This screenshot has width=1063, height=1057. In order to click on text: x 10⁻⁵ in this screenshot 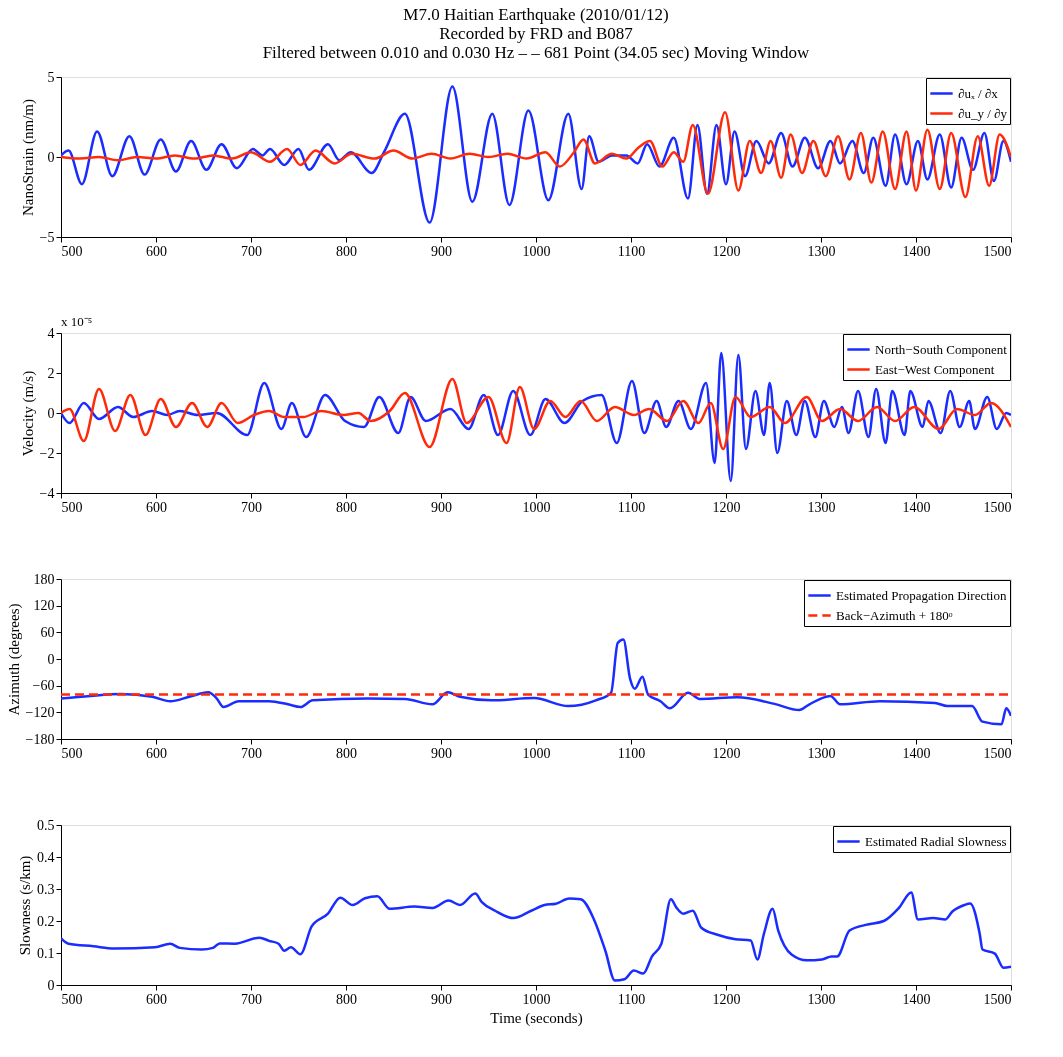, I will do `click(77, 321)`.